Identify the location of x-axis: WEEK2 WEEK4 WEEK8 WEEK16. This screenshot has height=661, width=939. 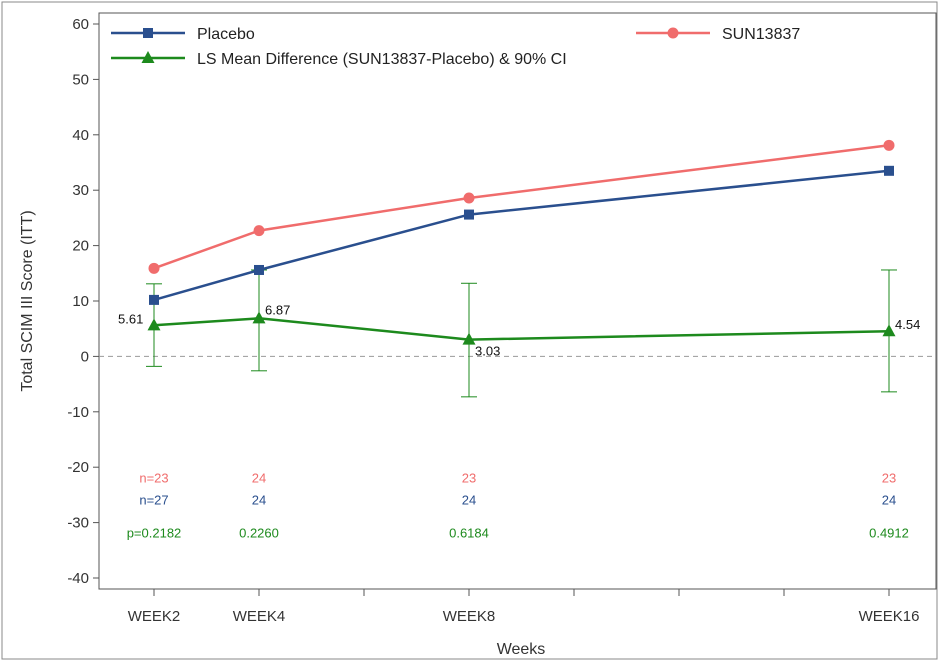
(524, 607).